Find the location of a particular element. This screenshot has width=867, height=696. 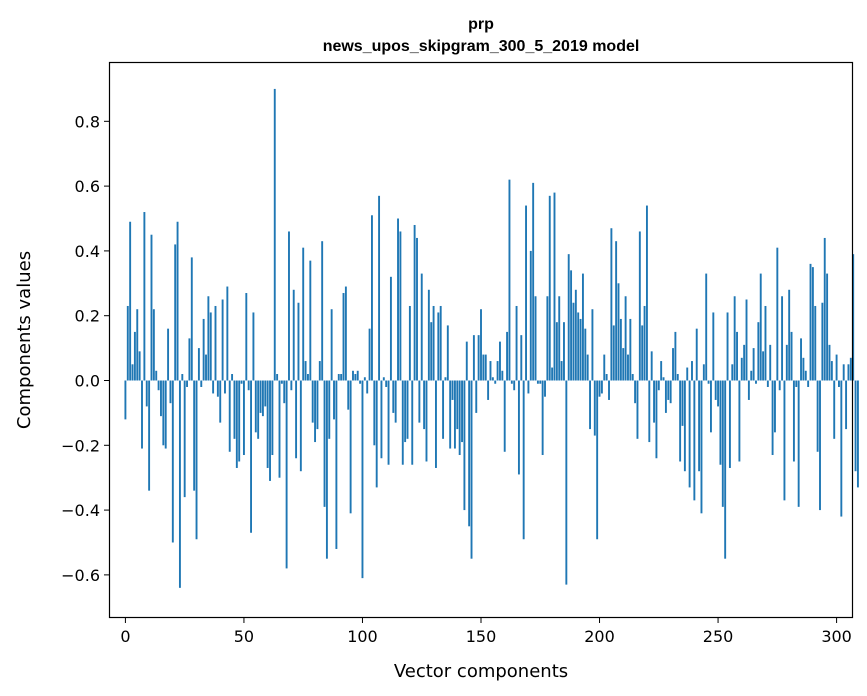

y-tick-label: 0.2 is located at coordinates (87, 316).